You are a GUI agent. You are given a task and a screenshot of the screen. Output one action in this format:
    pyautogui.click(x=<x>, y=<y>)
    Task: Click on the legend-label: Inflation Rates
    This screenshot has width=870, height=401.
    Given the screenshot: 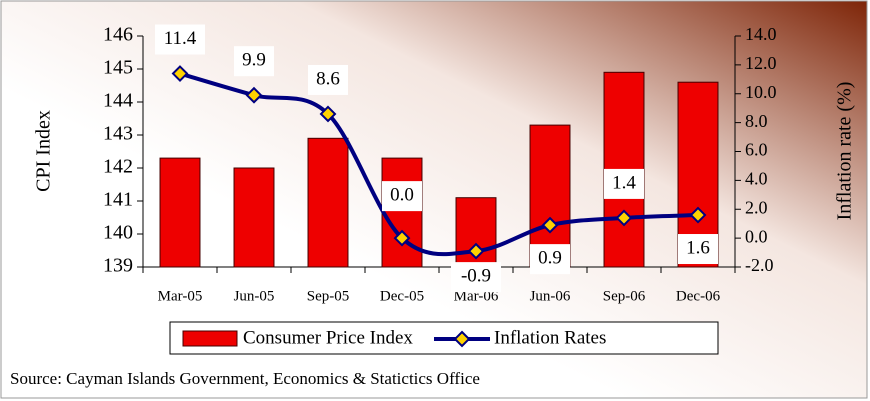 What is the action you would take?
    pyautogui.click(x=550, y=337)
    